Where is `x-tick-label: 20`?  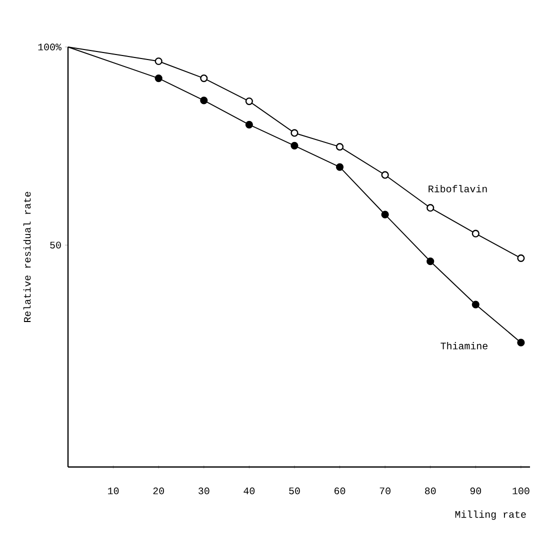 x-tick-label: 20 is located at coordinates (158, 491).